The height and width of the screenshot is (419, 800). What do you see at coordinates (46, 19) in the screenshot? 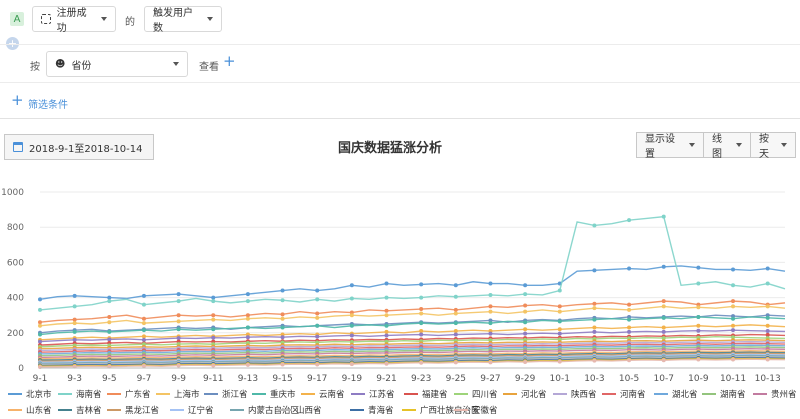
I see `event-icon` at bounding box center [46, 19].